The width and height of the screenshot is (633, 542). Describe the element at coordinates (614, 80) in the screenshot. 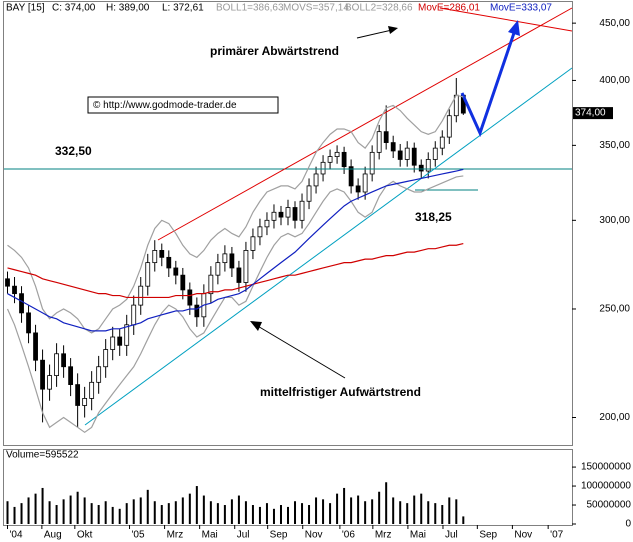

I see `y-tick-label: 400,00` at that location.